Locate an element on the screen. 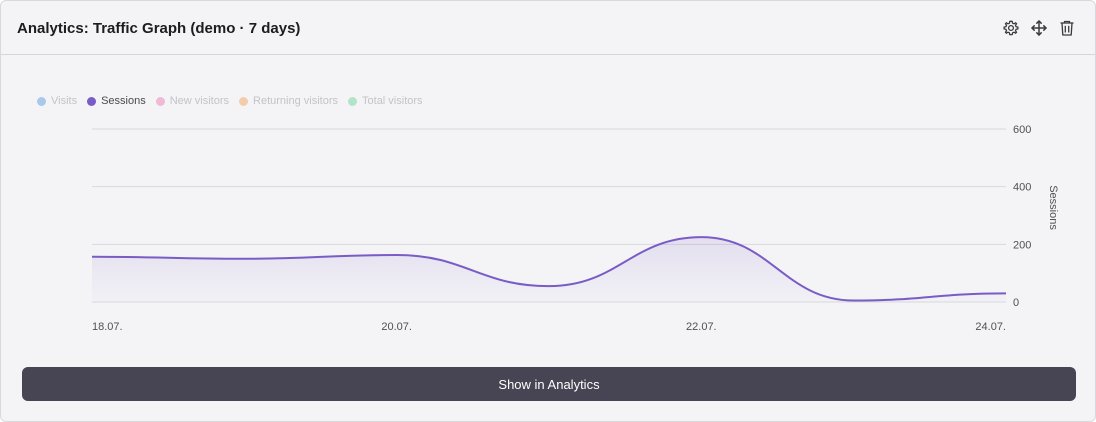  y-axis-title: Sessions is located at coordinates (1053, 207).